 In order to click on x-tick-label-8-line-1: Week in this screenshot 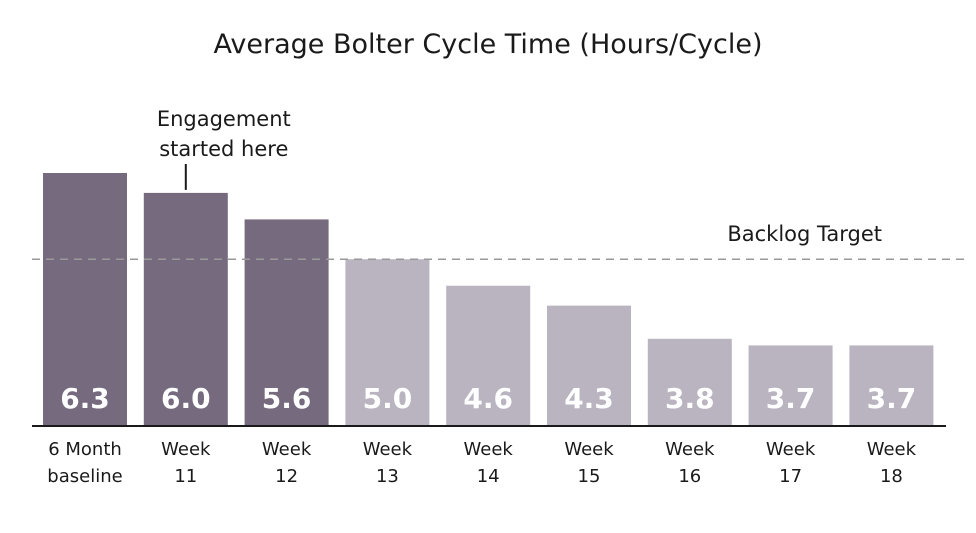, I will do `click(791, 449)`.